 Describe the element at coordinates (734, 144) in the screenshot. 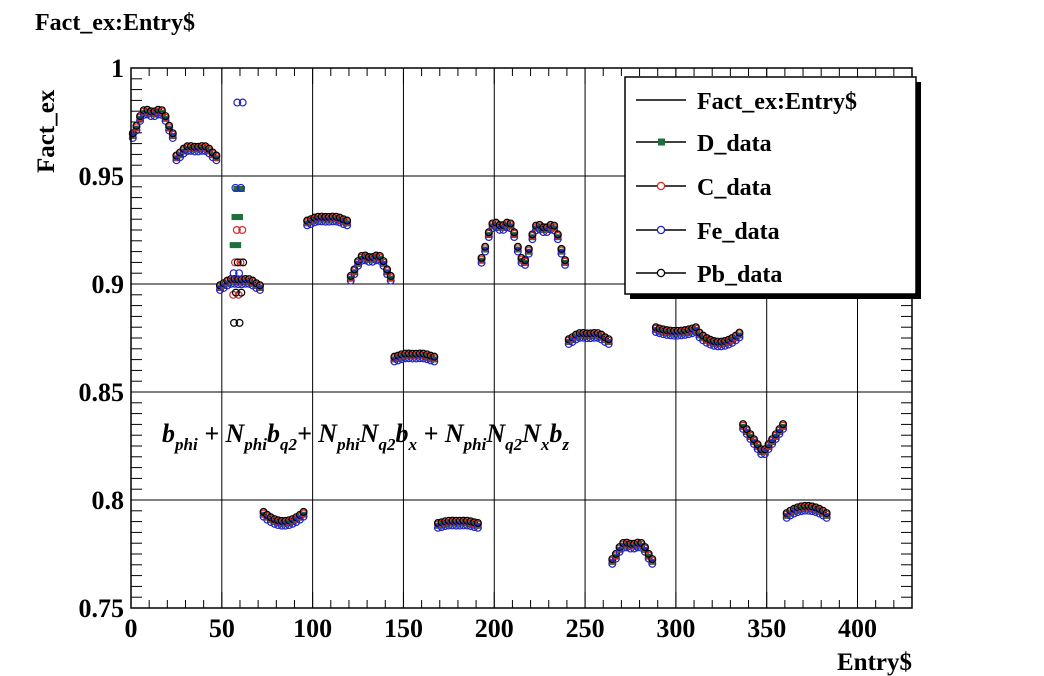

I see `legend-label: D_data` at that location.